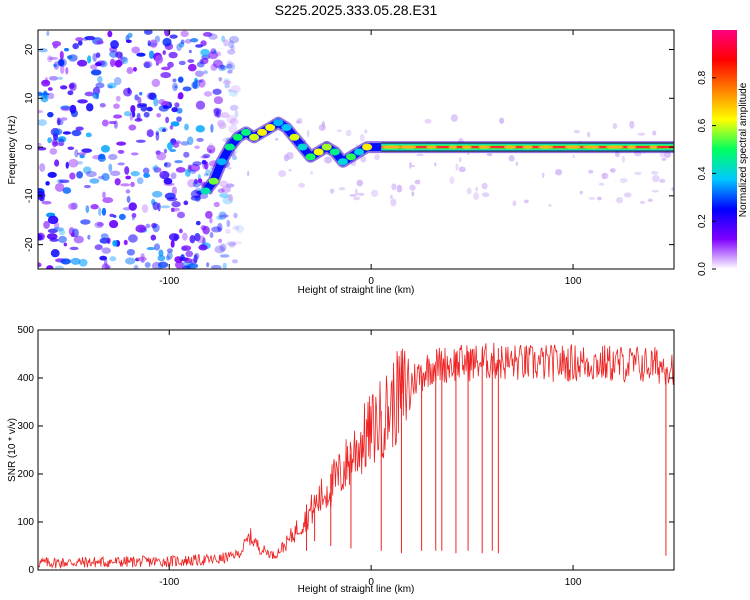  What do you see at coordinates (437, 155) in the screenshot?
I see `ridge-halo` at bounding box center [437, 155].